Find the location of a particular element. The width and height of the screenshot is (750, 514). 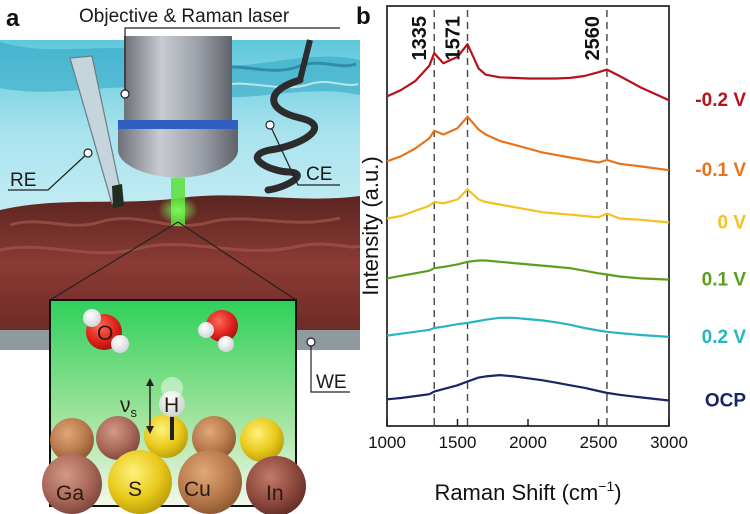

vibration-nu: ν is located at coordinates (125, 405).